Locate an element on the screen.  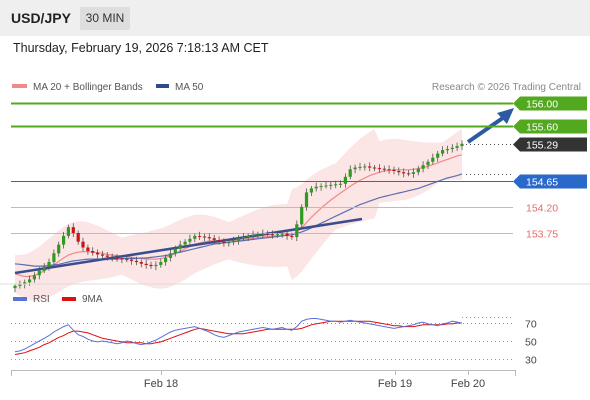
legend-label-ma50: MA 50 is located at coordinates (189, 87).